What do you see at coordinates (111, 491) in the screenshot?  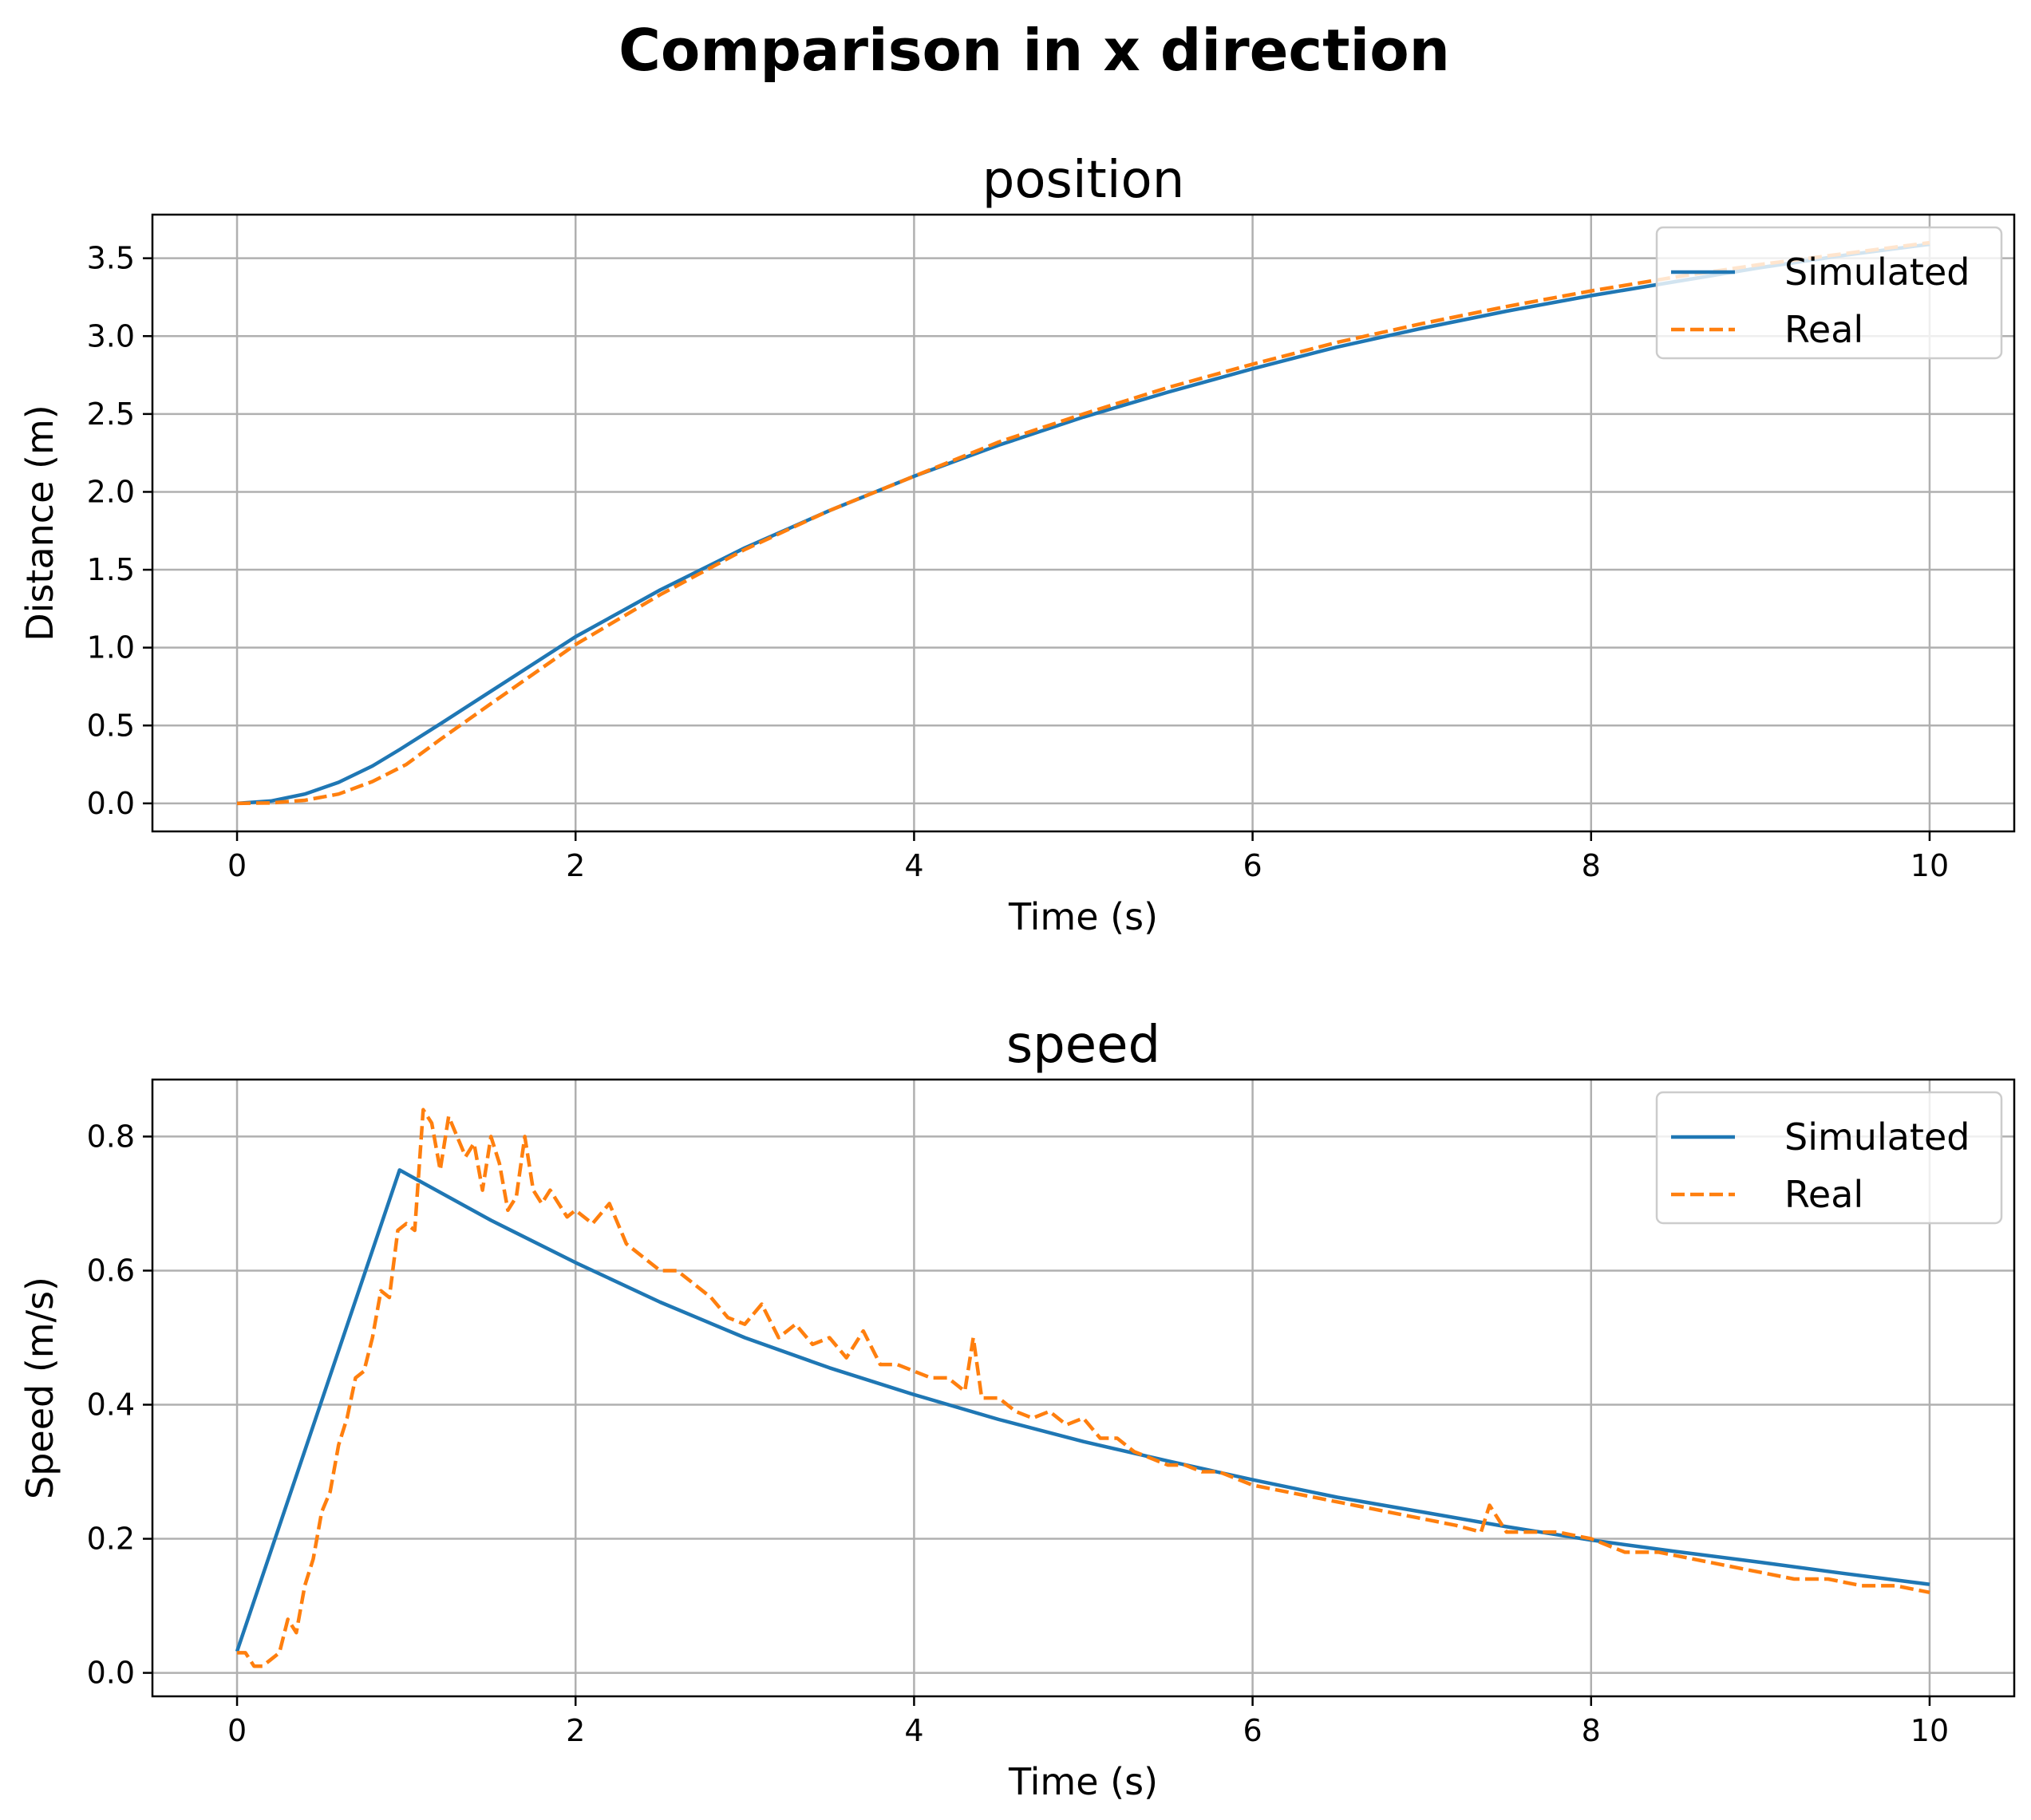 I see `position-y-tick-label: 2.0` at bounding box center [111, 491].